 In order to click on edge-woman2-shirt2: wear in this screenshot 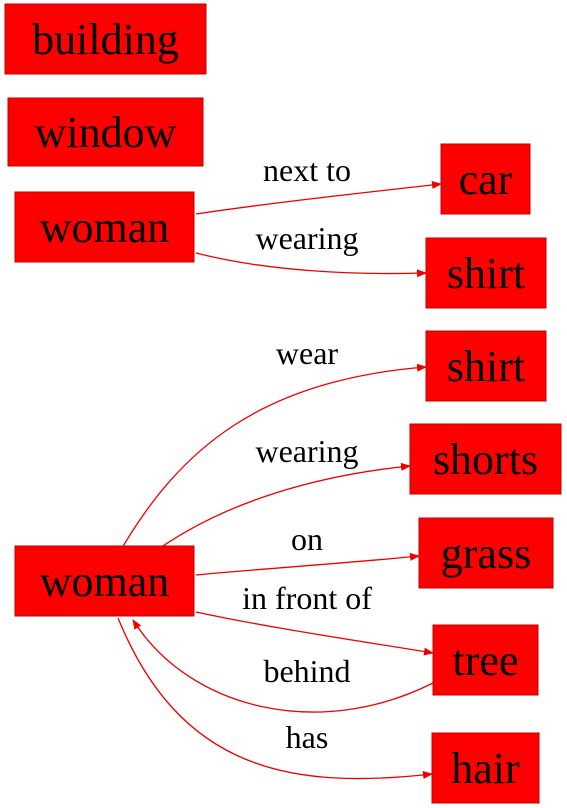, I will do `click(274, 442)`.